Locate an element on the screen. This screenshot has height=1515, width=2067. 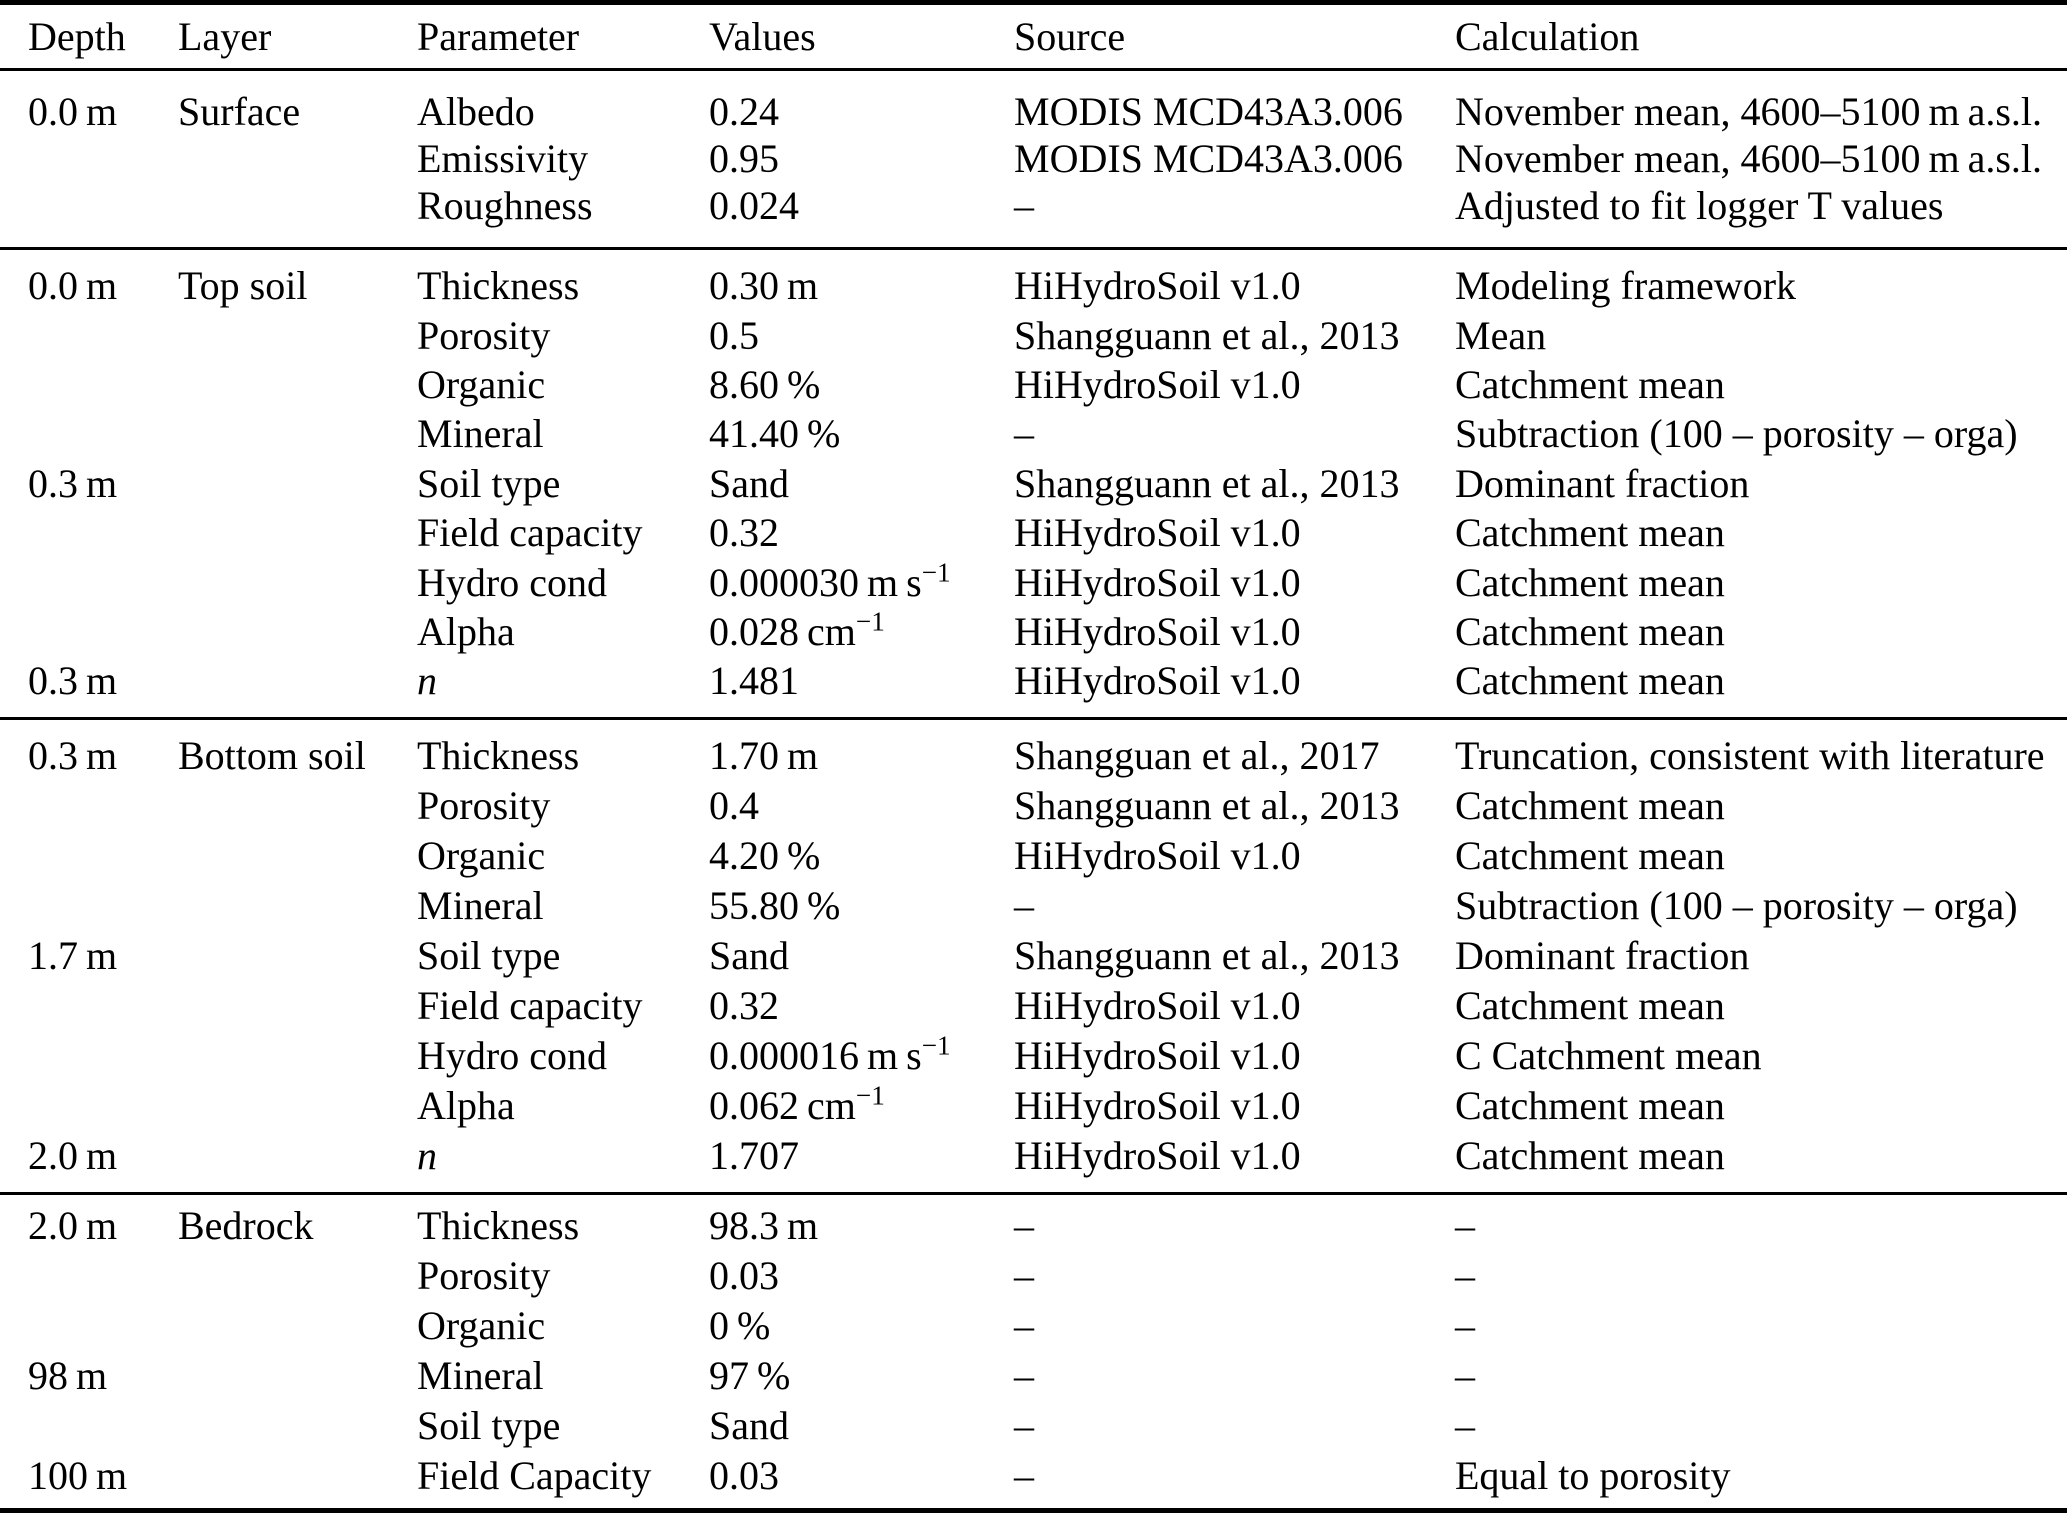
cell-parameter: Roughness is located at coordinates (505, 205).